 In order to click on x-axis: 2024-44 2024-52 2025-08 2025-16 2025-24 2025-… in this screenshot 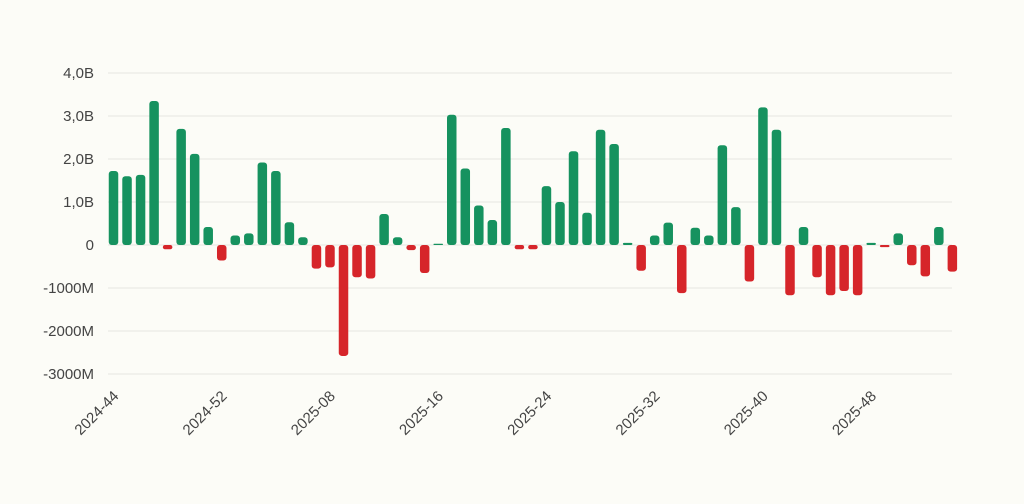, I will do `click(475, 413)`.